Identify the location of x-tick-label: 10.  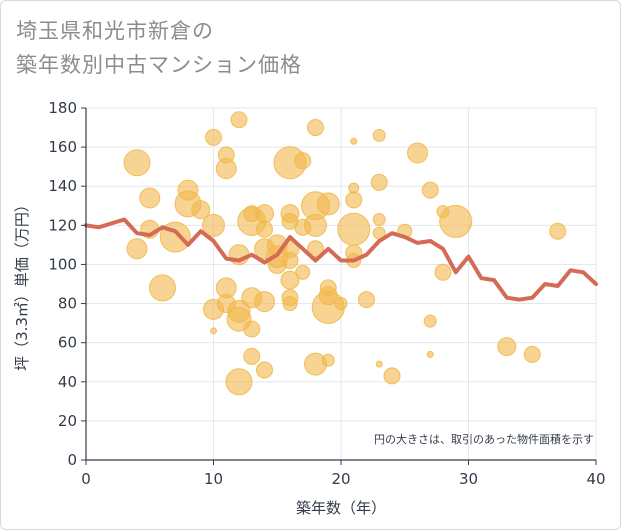
(213, 479).